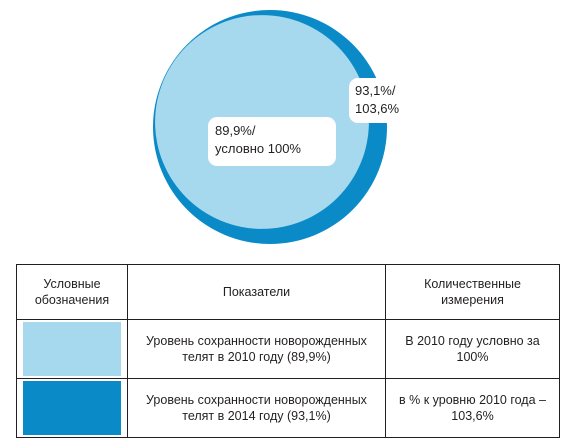  I want to click on slice-label-2014-line2: 103,6%, so click(377, 108).